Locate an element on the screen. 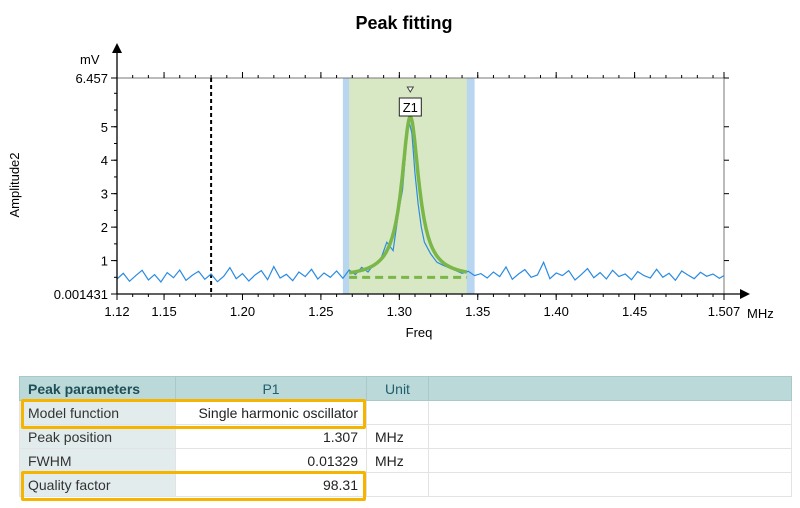 The width and height of the screenshot is (800, 508). row-value: 98.31 is located at coordinates (271, 484).